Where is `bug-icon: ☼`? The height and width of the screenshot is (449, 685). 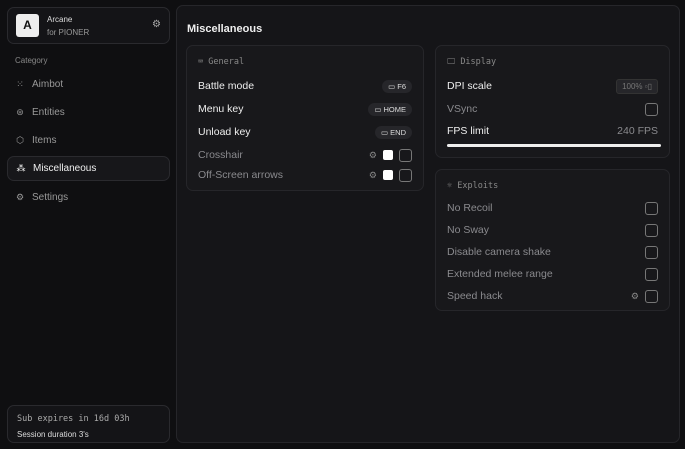
bug-icon: ☼ is located at coordinates (452, 186).